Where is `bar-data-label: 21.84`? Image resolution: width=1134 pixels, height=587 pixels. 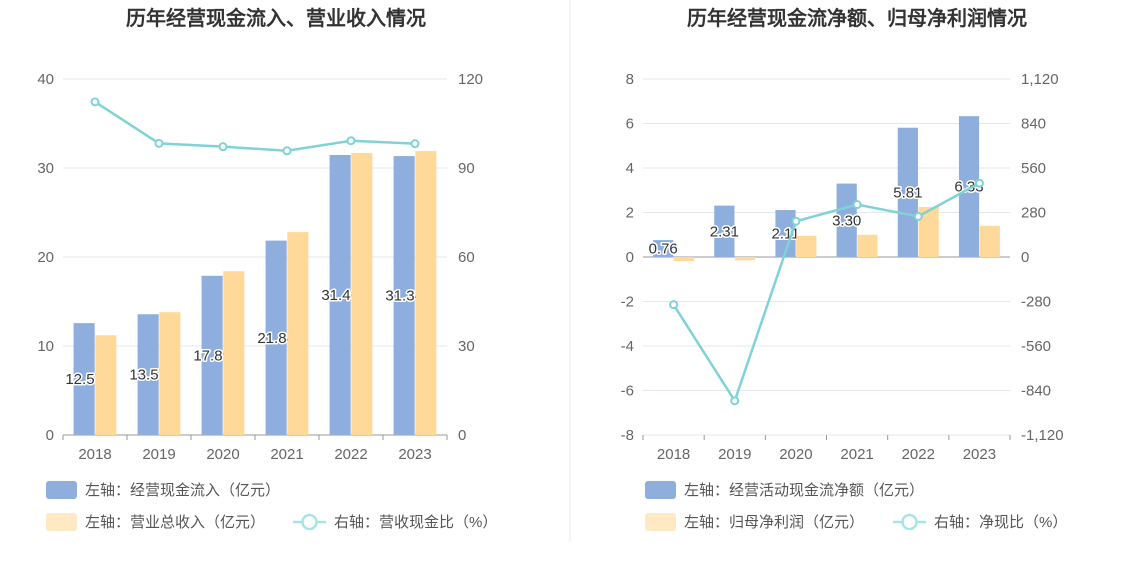 bar-data-label: 21.84 is located at coordinates (276, 338).